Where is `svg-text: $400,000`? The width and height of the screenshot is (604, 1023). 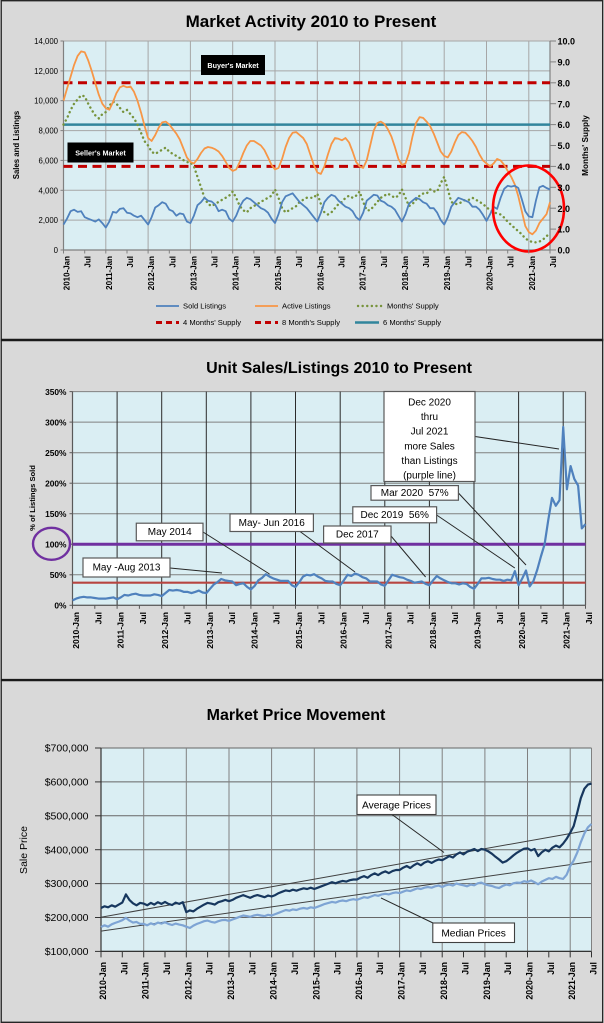 svg-text: $400,000 is located at coordinates (67, 850).